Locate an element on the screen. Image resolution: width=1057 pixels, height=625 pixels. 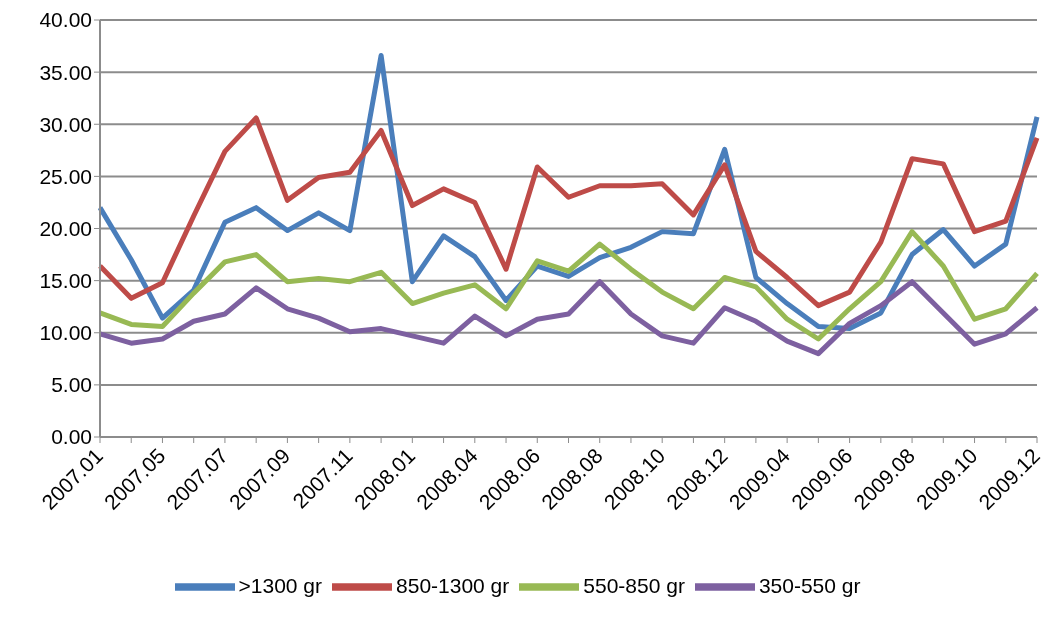
legend-label: >1300 gr is located at coordinates (280, 585).